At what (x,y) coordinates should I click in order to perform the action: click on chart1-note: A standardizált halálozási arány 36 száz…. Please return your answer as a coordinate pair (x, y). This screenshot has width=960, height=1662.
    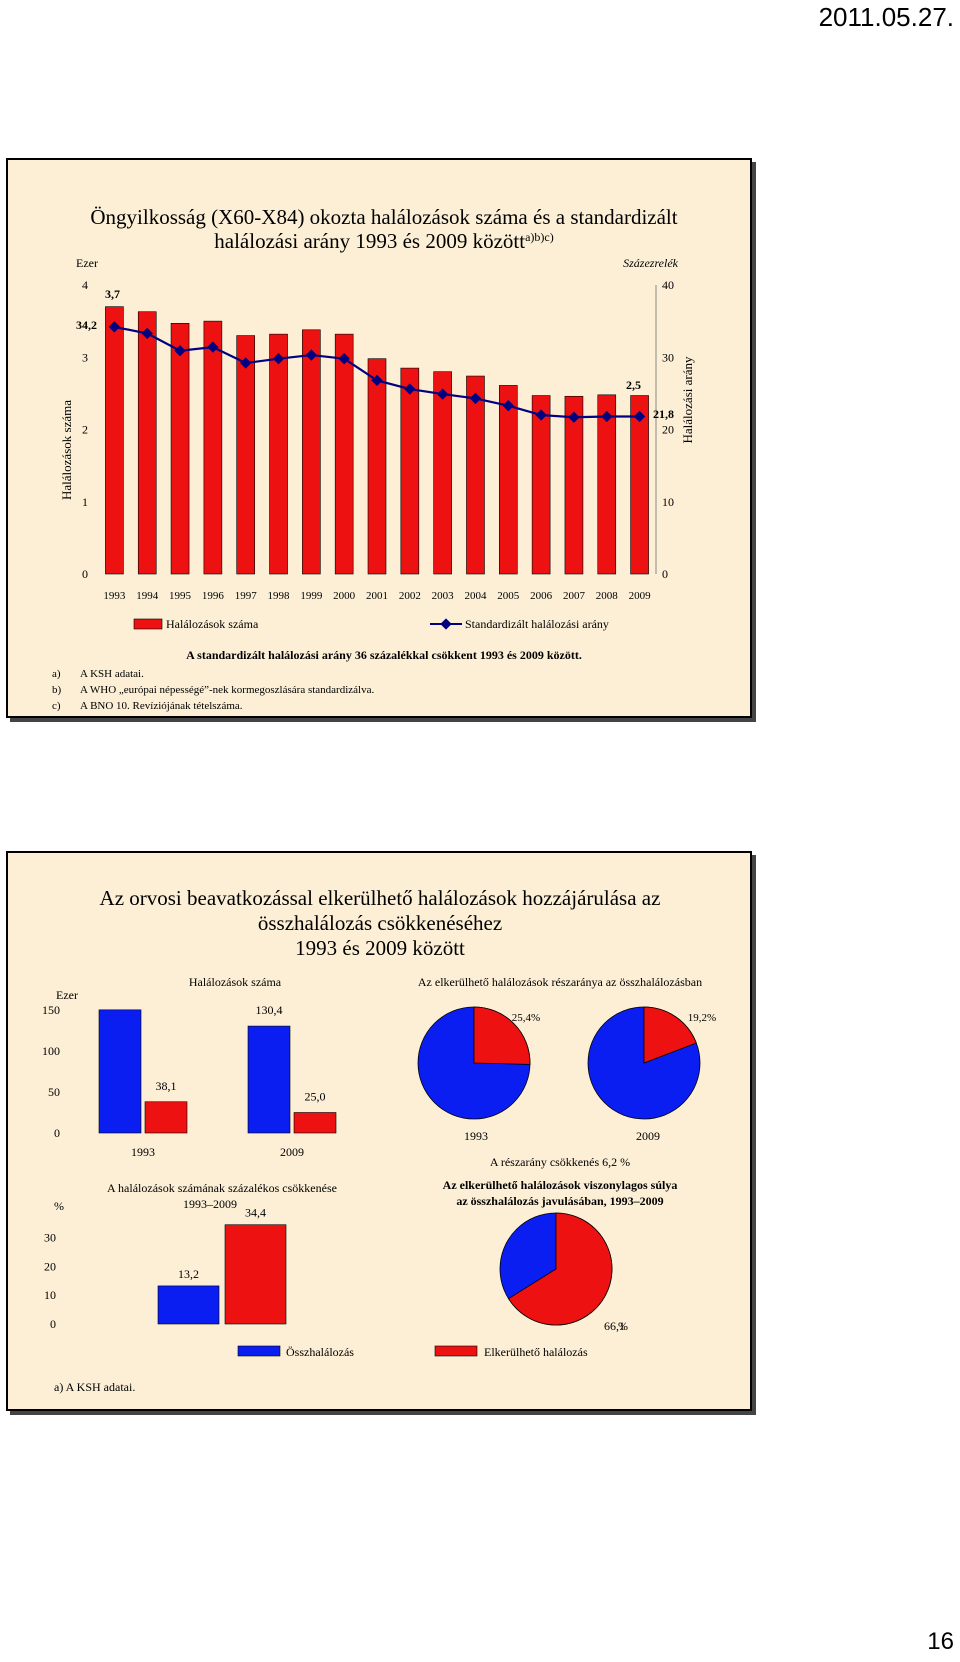
    Looking at the image, I should click on (384, 655).